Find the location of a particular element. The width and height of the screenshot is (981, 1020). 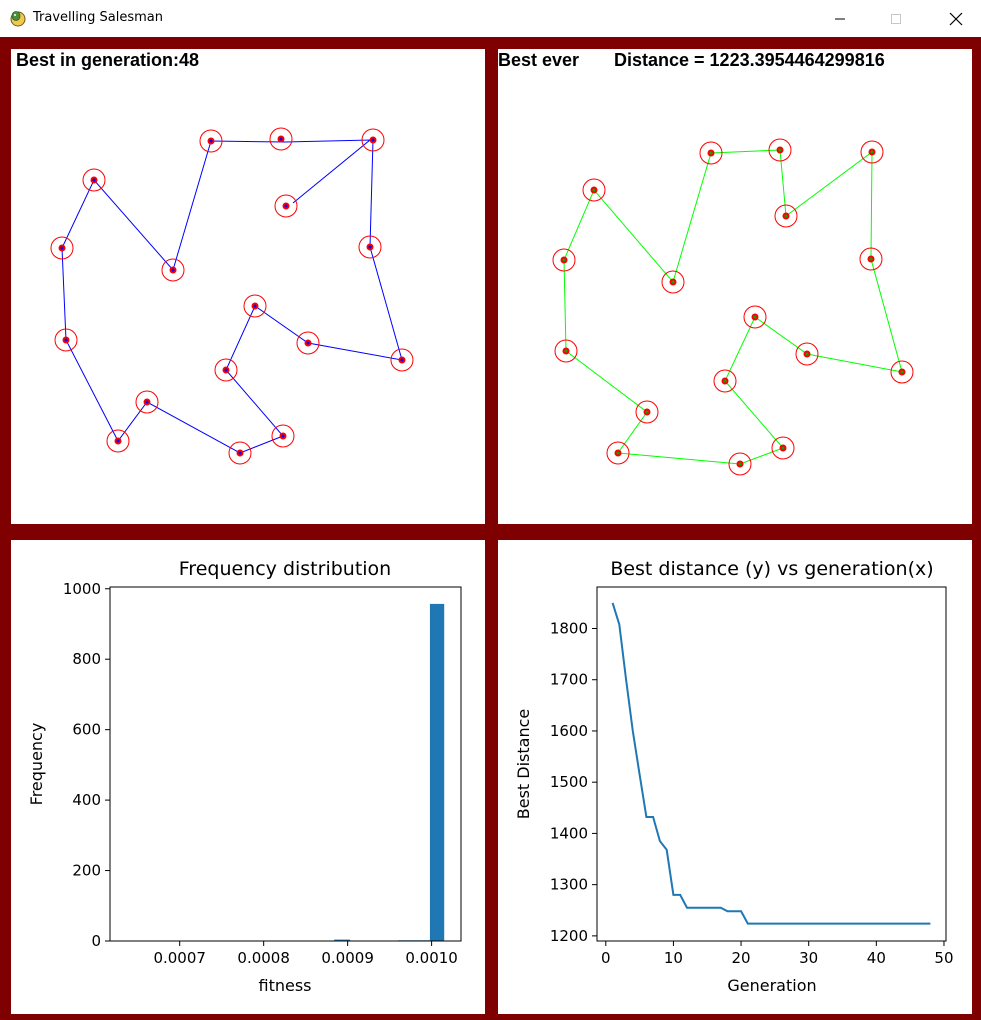

y-tick-label: 1000 is located at coordinates (82, 589).